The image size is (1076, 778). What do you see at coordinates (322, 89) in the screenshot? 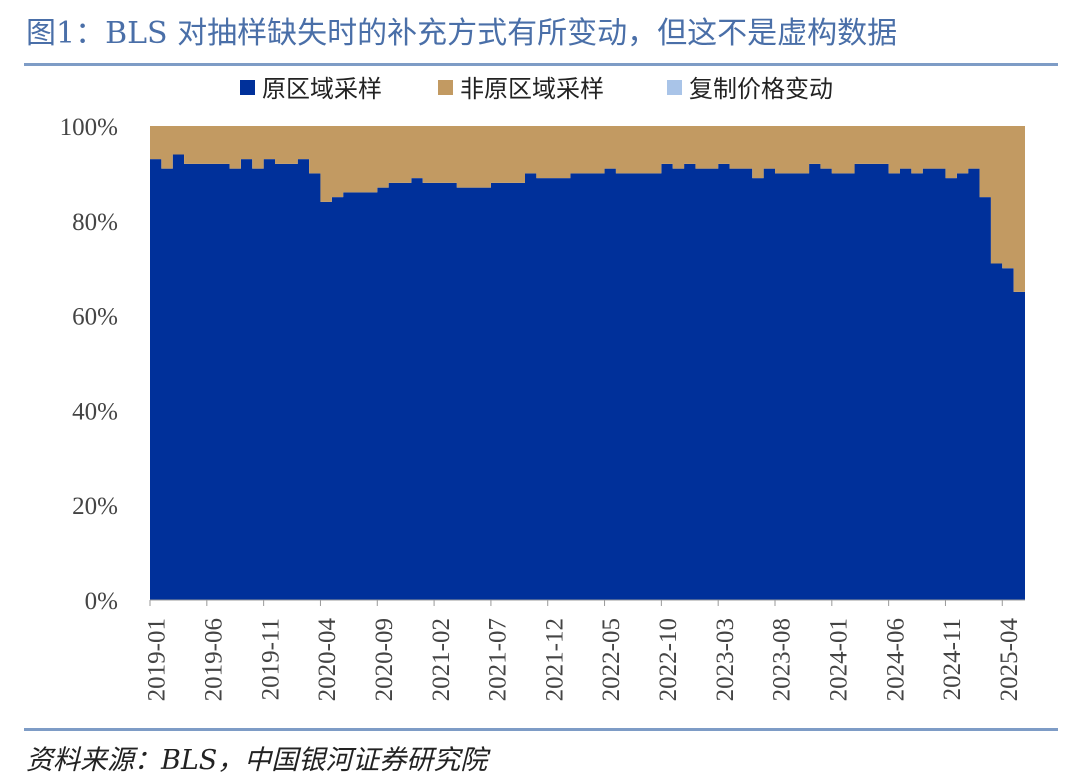
I see `legend-label-1: 原区域采样` at bounding box center [322, 89].